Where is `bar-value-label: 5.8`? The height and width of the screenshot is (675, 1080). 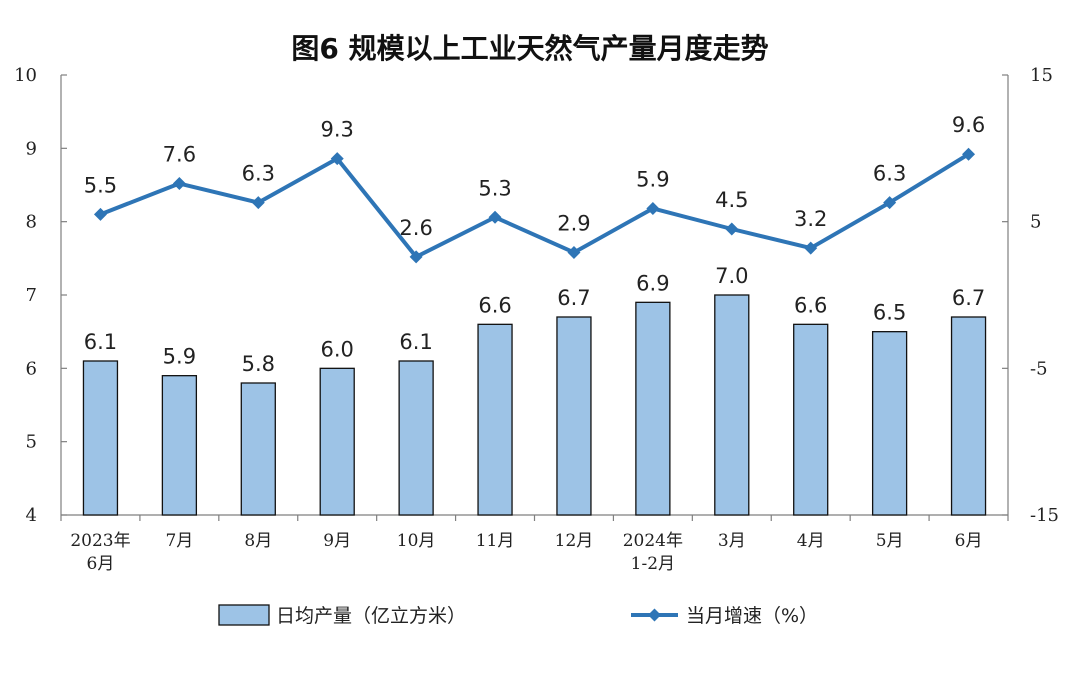
bar-value-label: 5.8 is located at coordinates (258, 364).